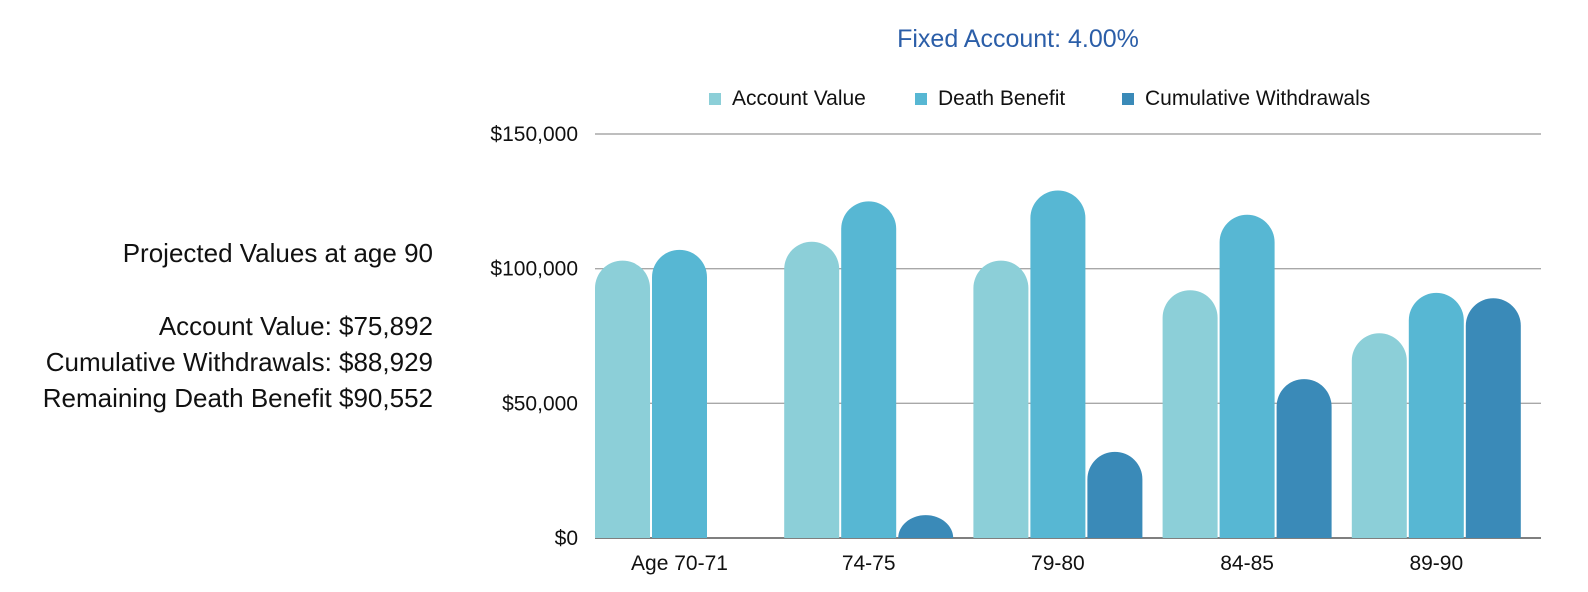 This screenshot has width=1588, height=592. I want to click on x-tick-label: 89-90, so click(1436, 563).